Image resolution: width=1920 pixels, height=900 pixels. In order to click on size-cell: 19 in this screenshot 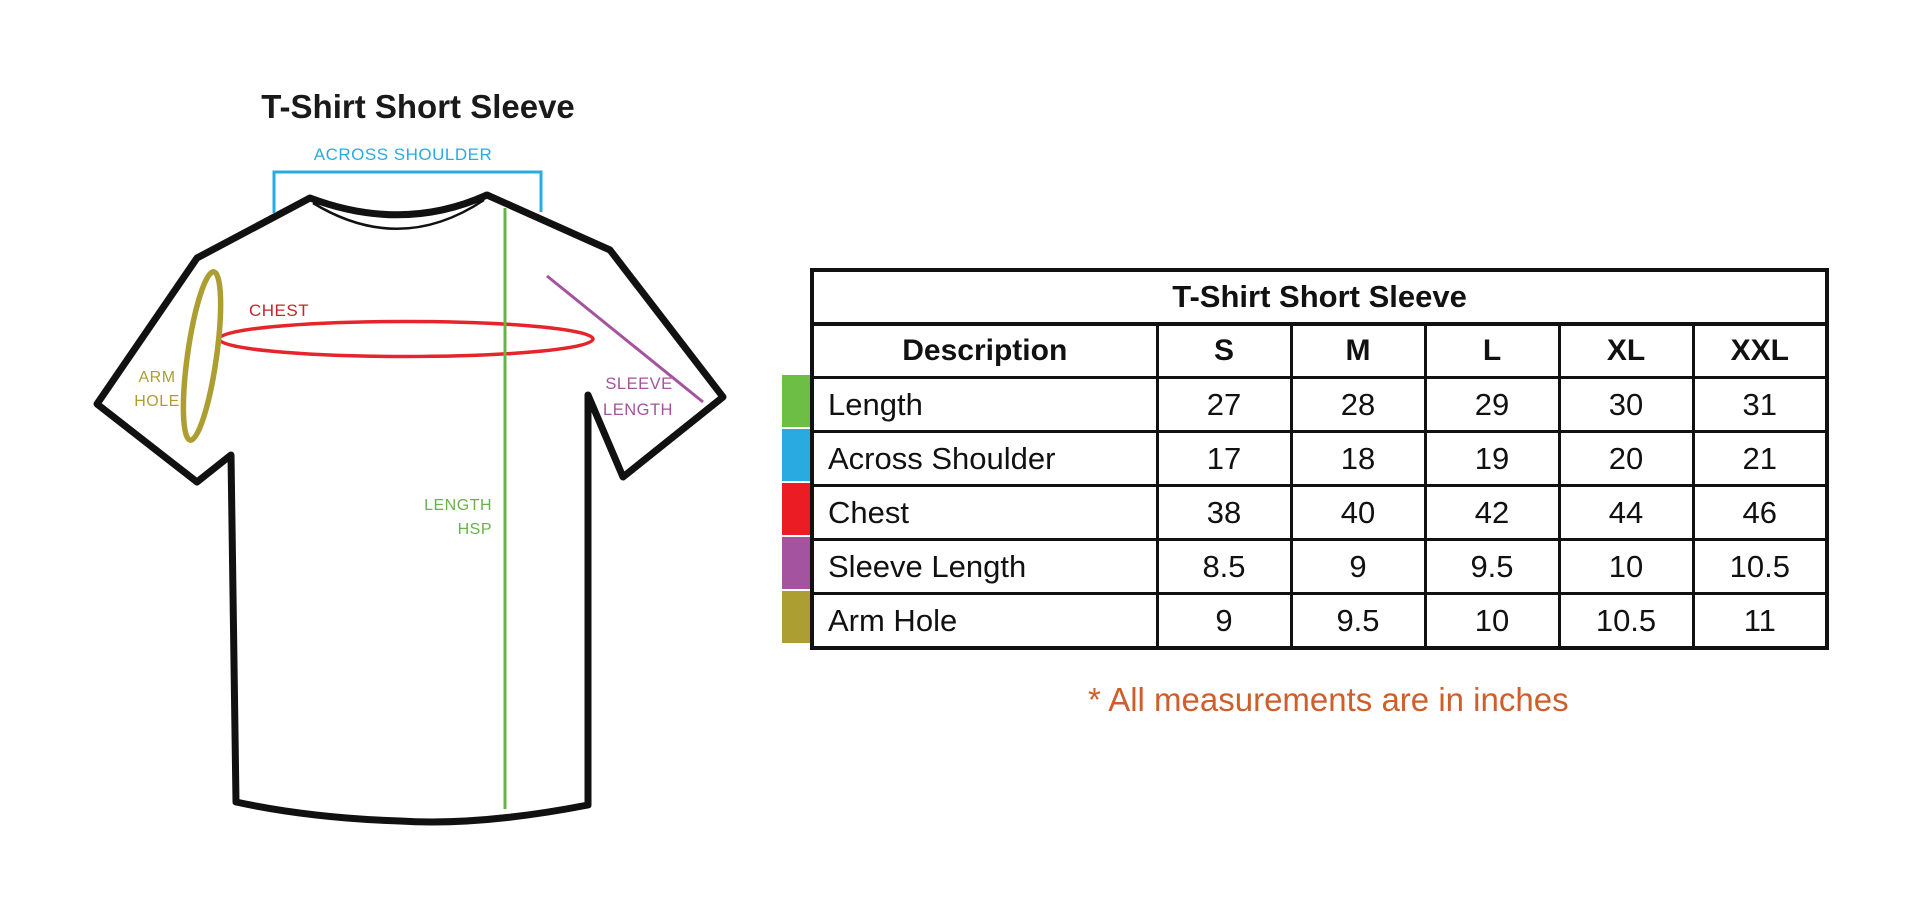, I will do `click(1492, 458)`.